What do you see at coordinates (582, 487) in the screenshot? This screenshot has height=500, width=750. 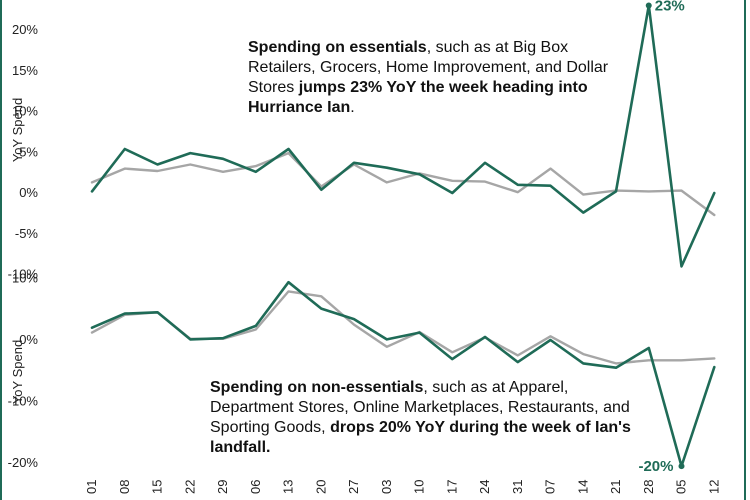 I see `x-tick-label: 14` at bounding box center [582, 487].